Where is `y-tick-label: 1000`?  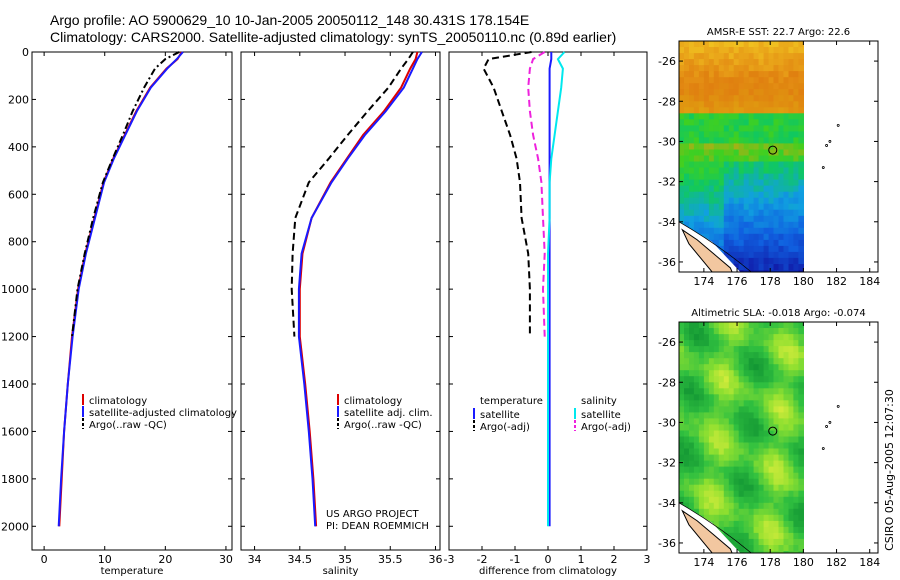
y-tick-label: 1000 is located at coordinates (15, 289).